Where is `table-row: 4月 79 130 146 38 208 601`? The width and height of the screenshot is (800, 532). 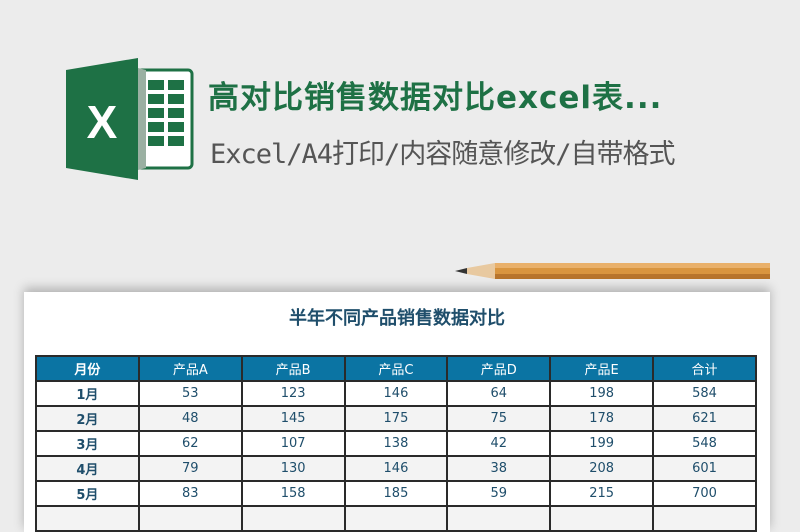
table-row: 4月 79 130 146 38 208 601 is located at coordinates (396, 468).